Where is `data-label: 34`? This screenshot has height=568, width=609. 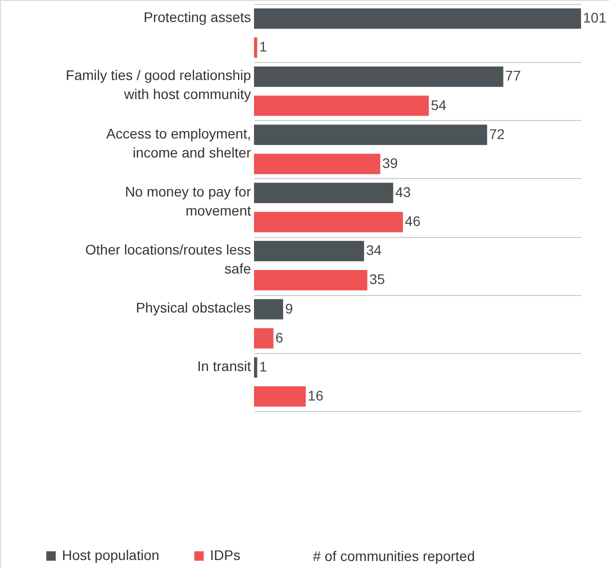
data-label: 34 is located at coordinates (374, 250).